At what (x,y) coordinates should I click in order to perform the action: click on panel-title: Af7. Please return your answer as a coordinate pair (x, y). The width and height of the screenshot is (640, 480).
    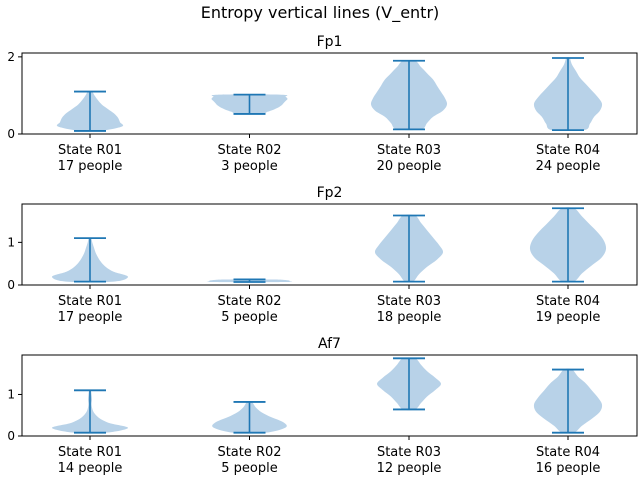
    Looking at the image, I should click on (329, 344).